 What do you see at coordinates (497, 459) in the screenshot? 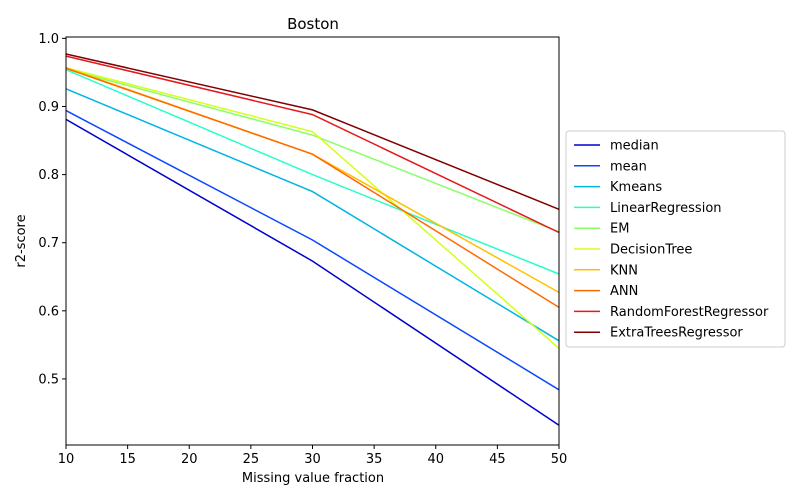
I see `x-tick-label: 45` at bounding box center [497, 459].